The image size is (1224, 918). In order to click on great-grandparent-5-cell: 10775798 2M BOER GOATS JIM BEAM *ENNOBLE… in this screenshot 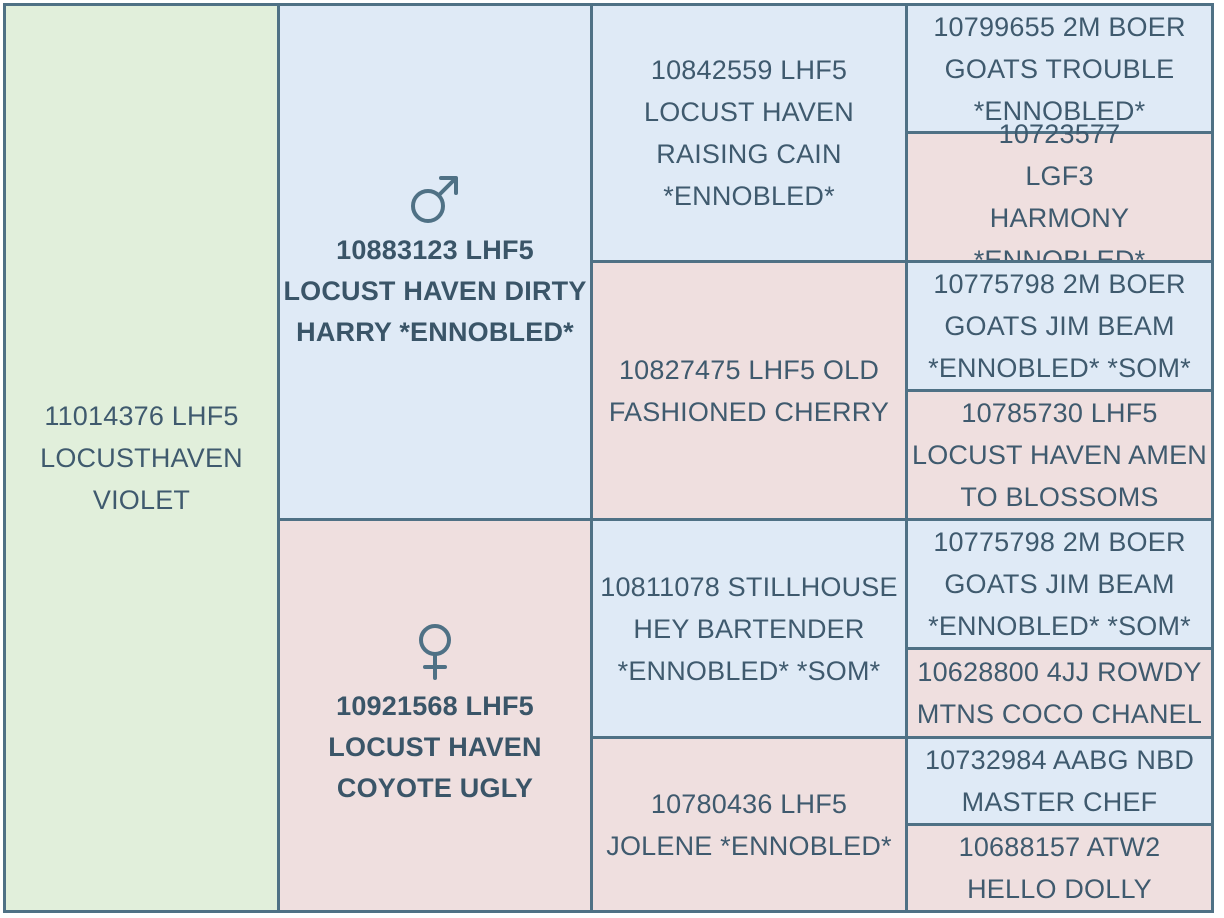, I will do `click(1059, 584)`.